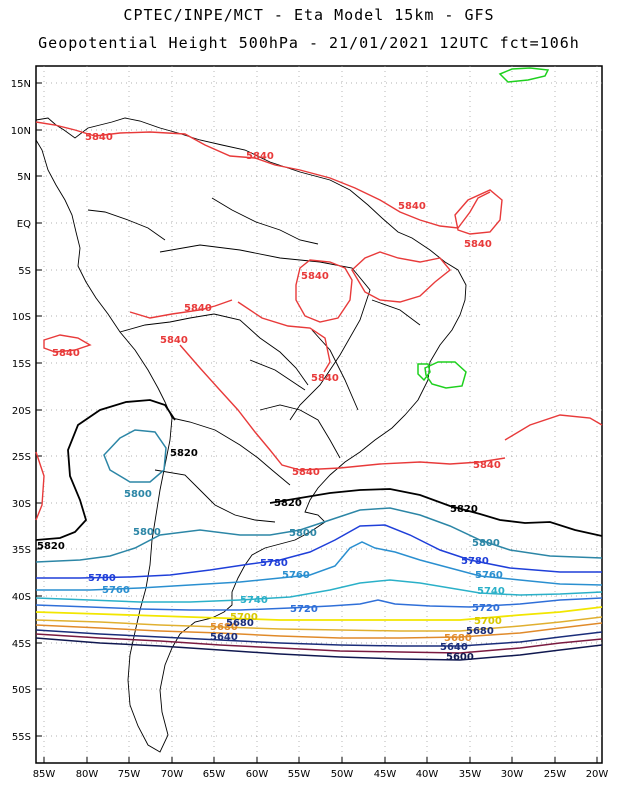 The width and height of the screenshot is (618, 800). Describe the element at coordinates (87, 774) in the screenshot. I see `lon-label: 80W` at that location.